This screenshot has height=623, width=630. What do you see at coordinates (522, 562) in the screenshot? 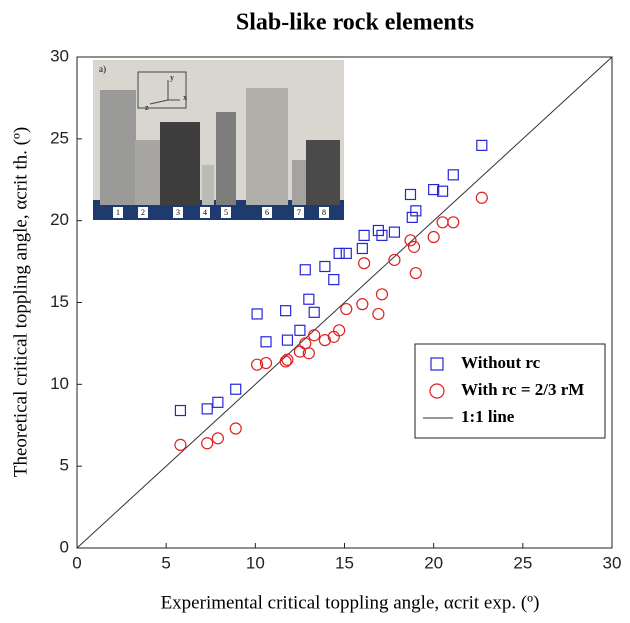
I see `x-tick-label: 25` at bounding box center [522, 562].